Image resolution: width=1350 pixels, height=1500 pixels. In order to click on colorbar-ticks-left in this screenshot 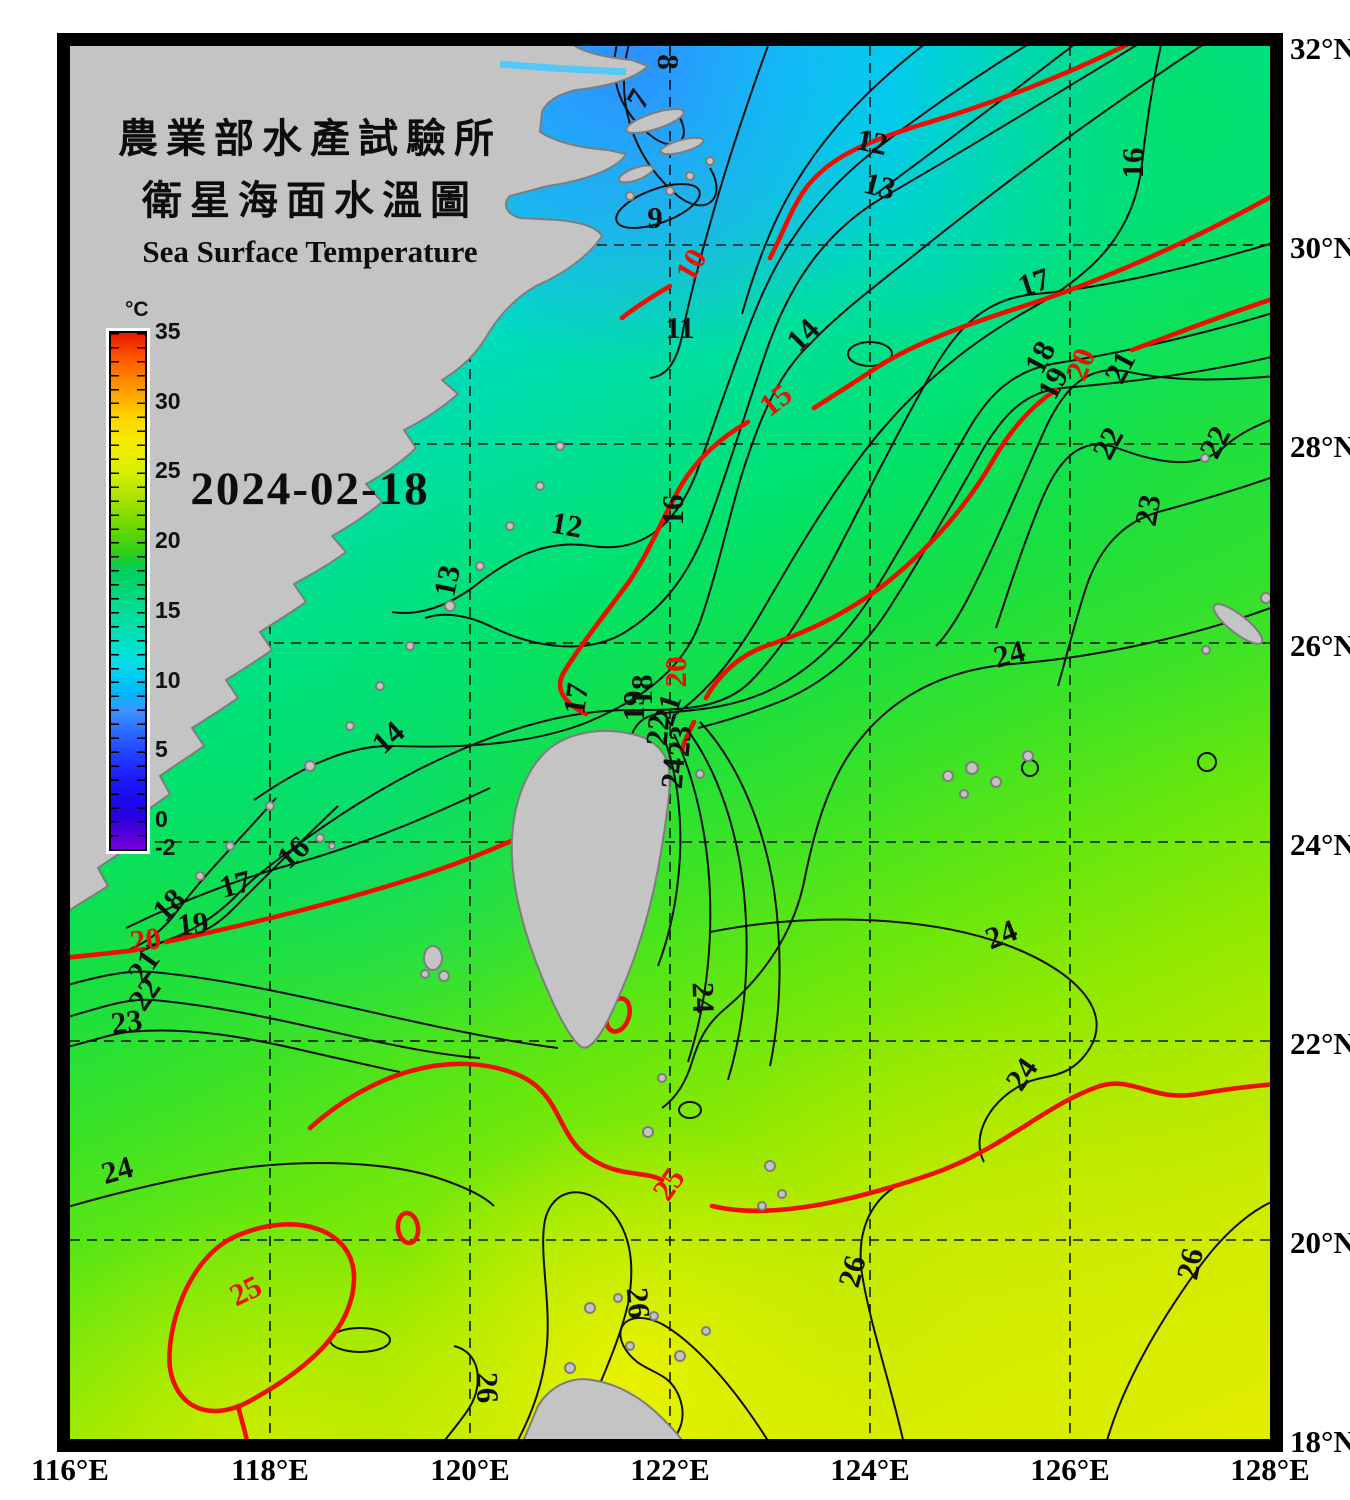, I will do `click(115, 591)`.